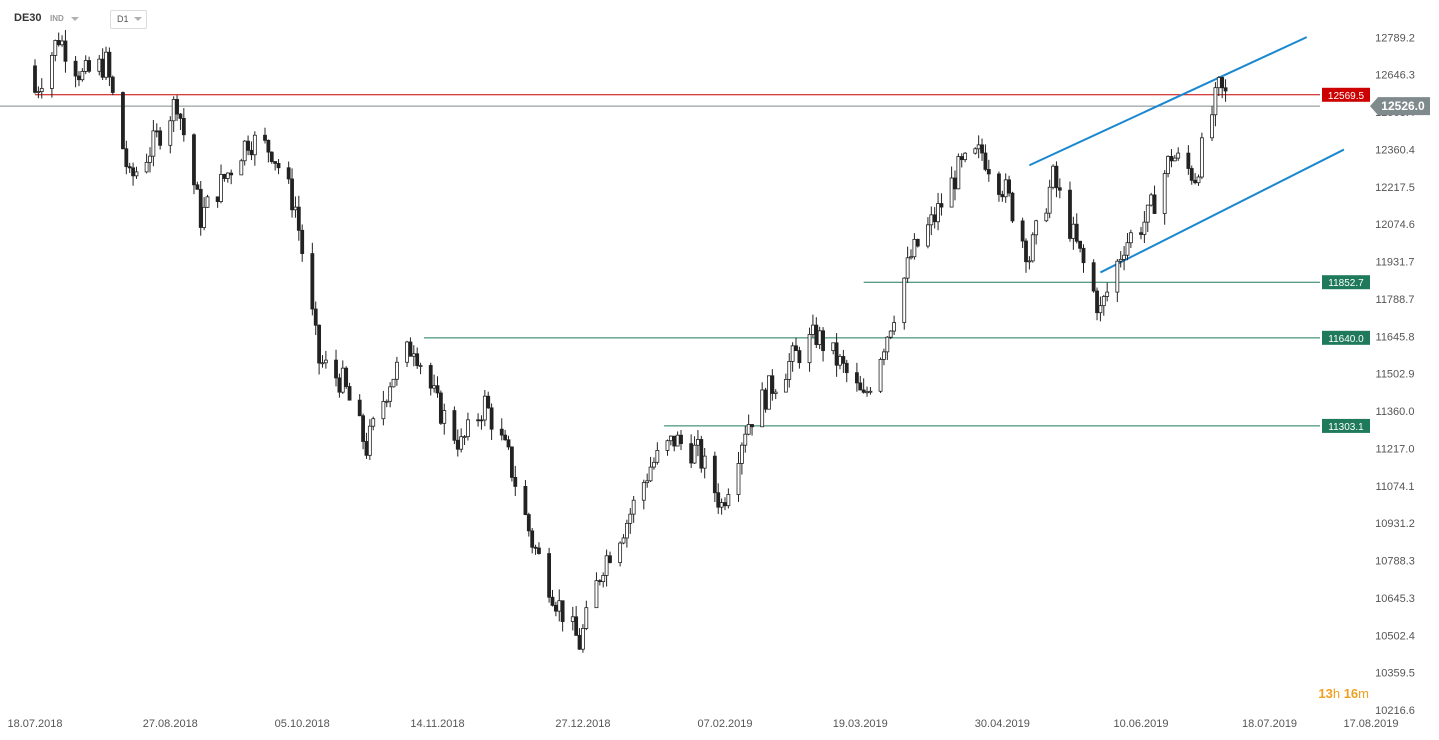 Image resolution: width=1439 pixels, height=740 pixels. Describe the element at coordinates (1002, 724) in the screenshot. I see `x-tick-label: 30.04.2019` at that location.